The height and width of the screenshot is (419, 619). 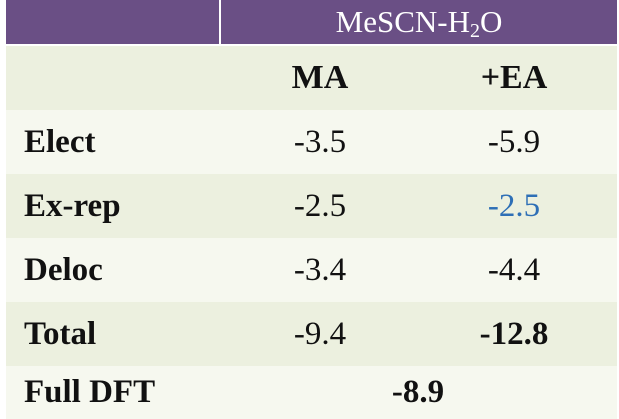 What do you see at coordinates (320, 141) in the screenshot?
I see `cell-elect-ma: -3.5` at bounding box center [320, 141].